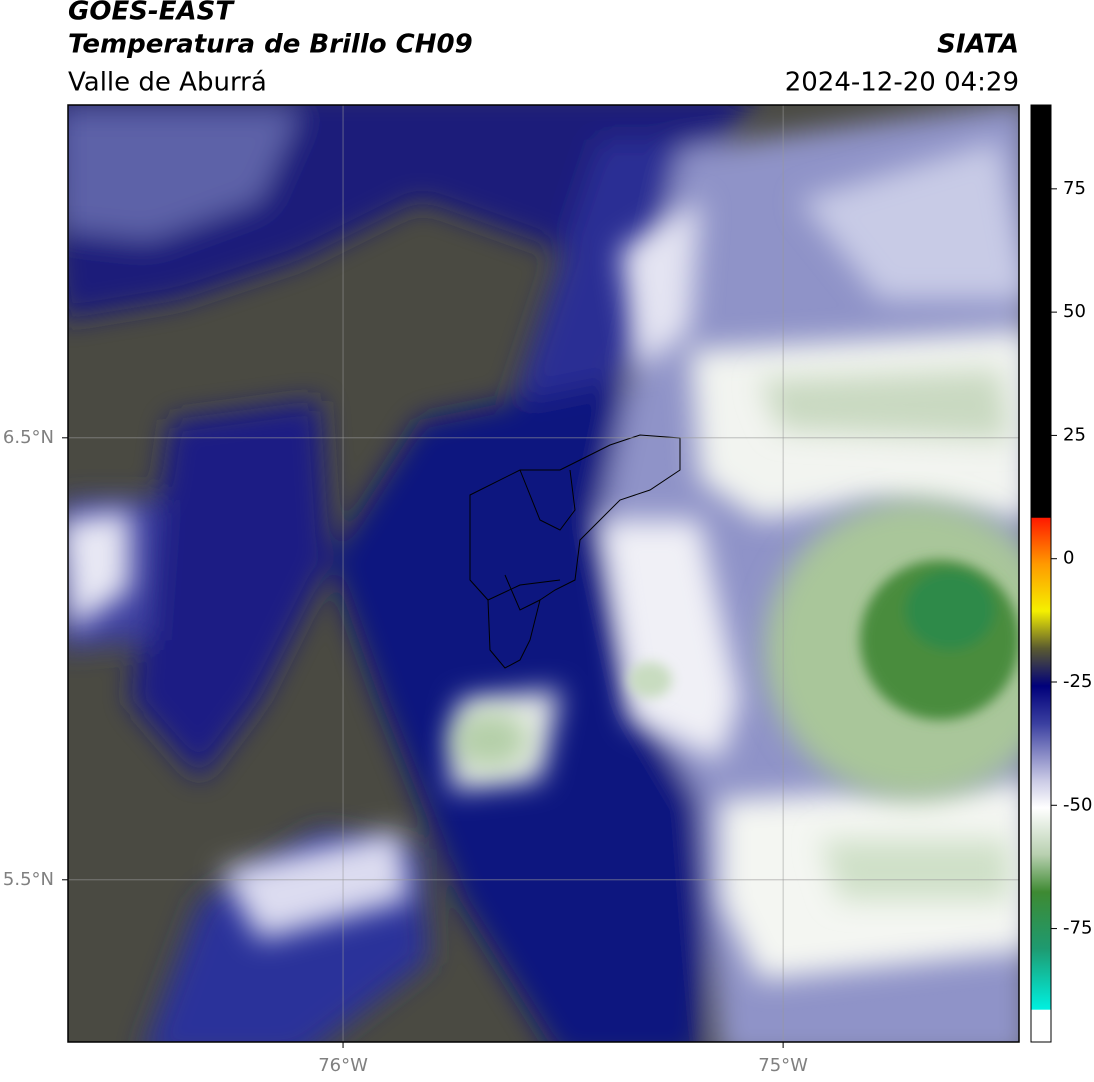 The width and height of the screenshot is (1094, 1082). Describe the element at coordinates (978, 45) in the screenshot. I see `source: SIATA` at that location.